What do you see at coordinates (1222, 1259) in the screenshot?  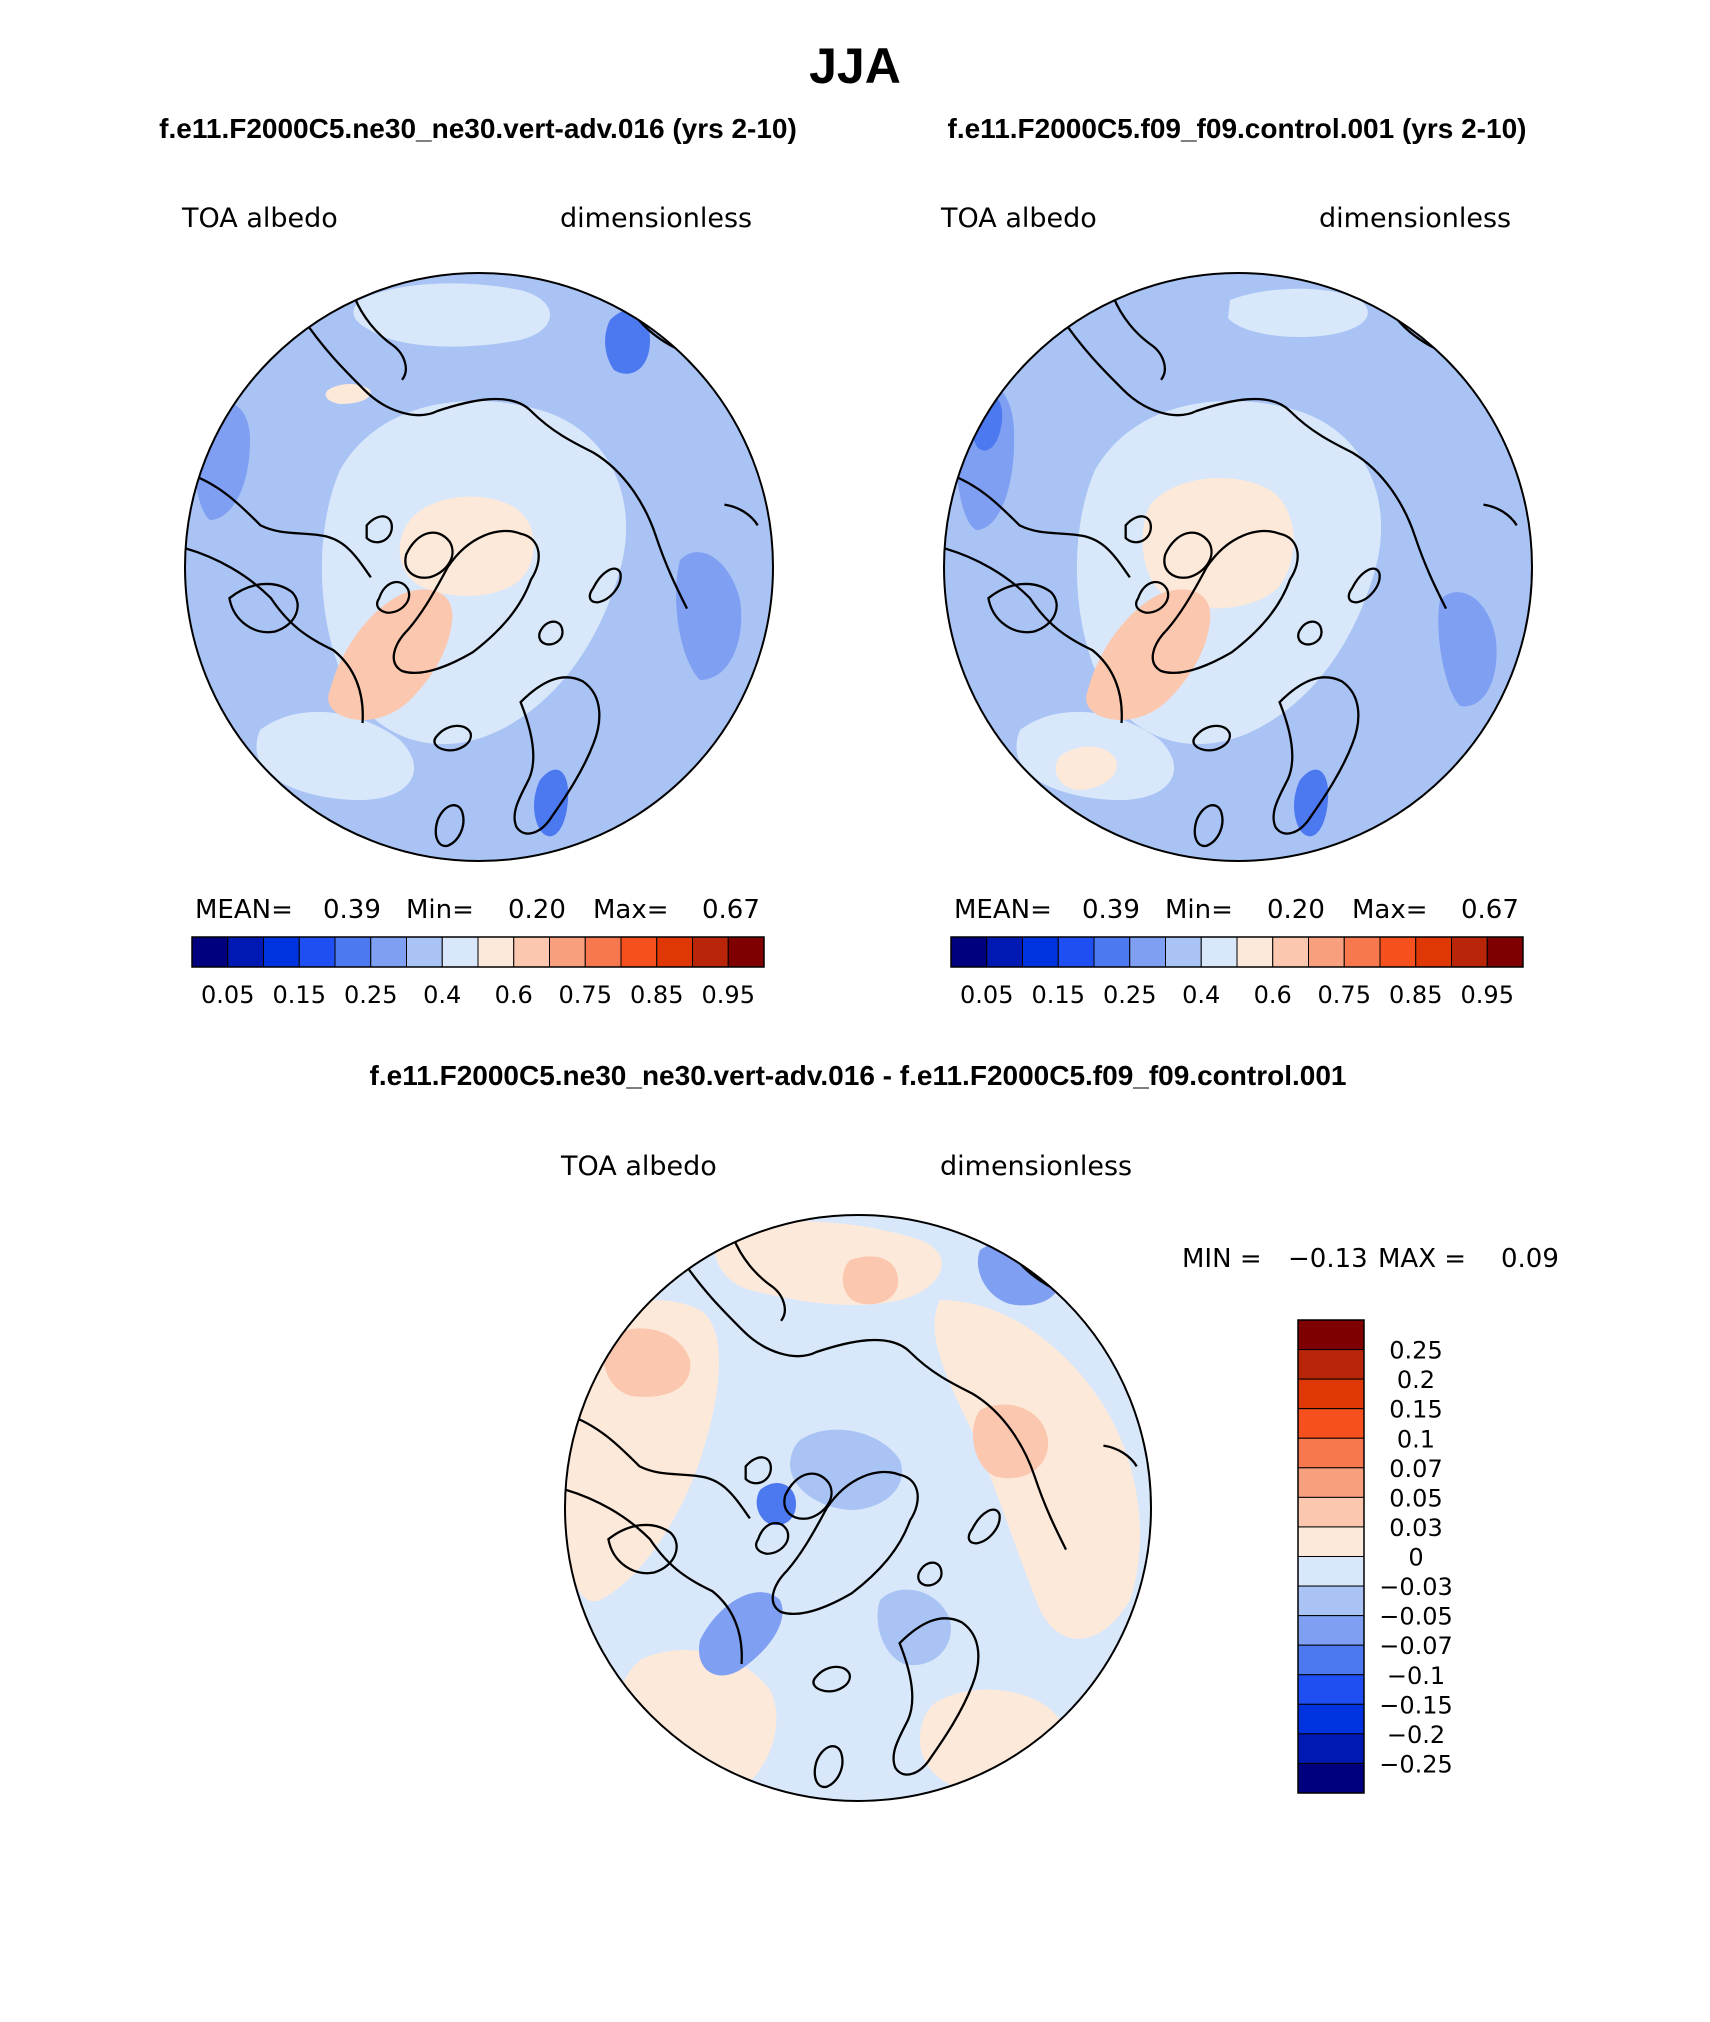 I see `stats-diff-min-label: MIN =` at bounding box center [1222, 1259].